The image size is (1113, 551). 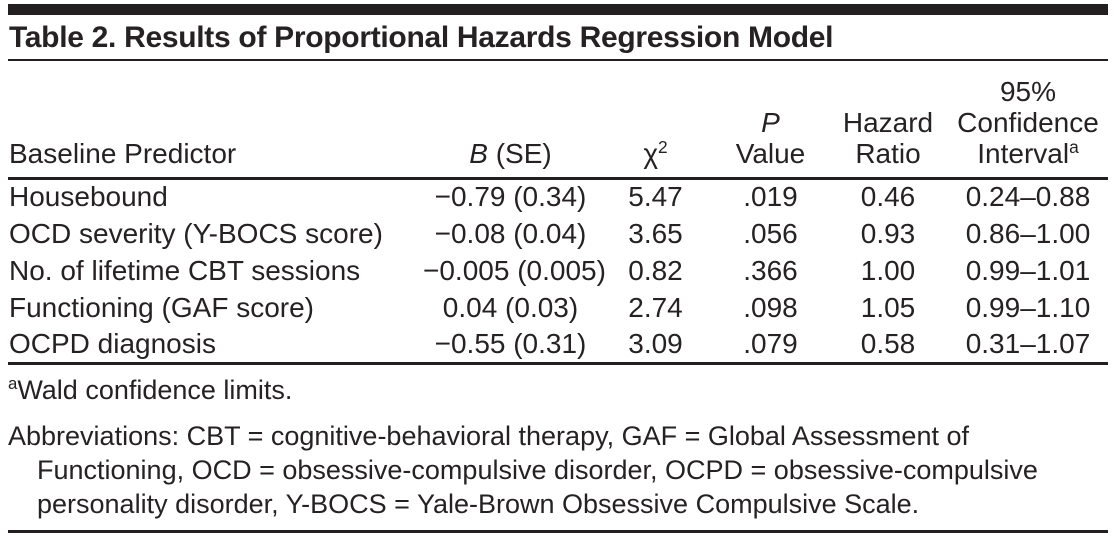 I want to click on cell-ci: 0.99–1.01, so click(x=1028, y=270).